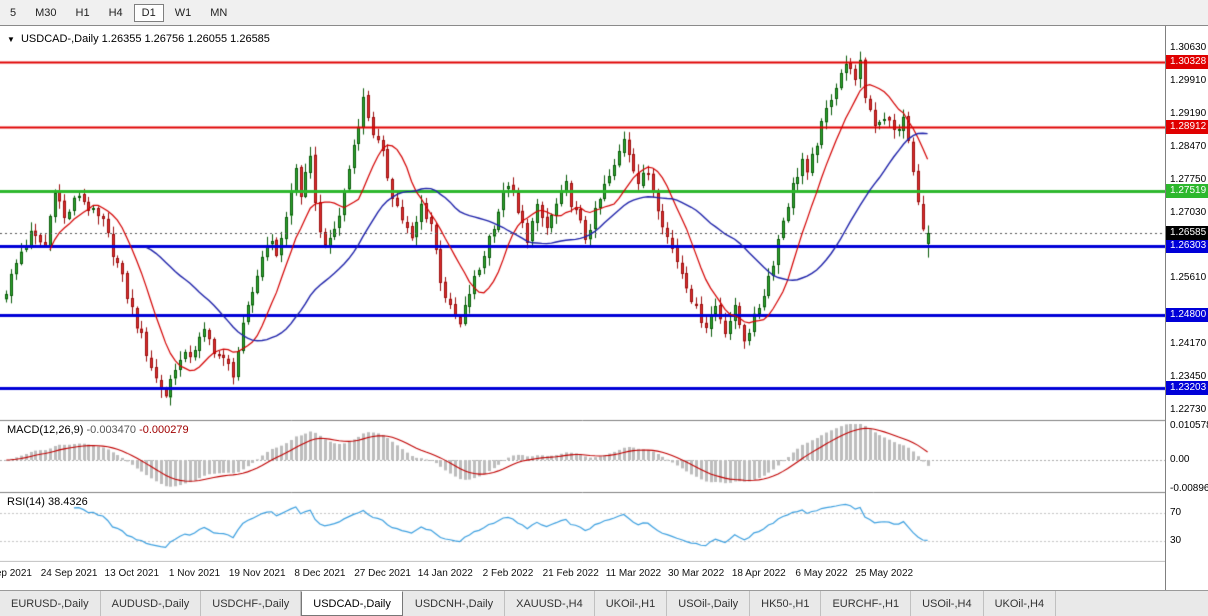  Describe the element at coordinates (866, 603) in the screenshot. I see `tab-eurchf-h1: EURCHF-,H1` at that location.